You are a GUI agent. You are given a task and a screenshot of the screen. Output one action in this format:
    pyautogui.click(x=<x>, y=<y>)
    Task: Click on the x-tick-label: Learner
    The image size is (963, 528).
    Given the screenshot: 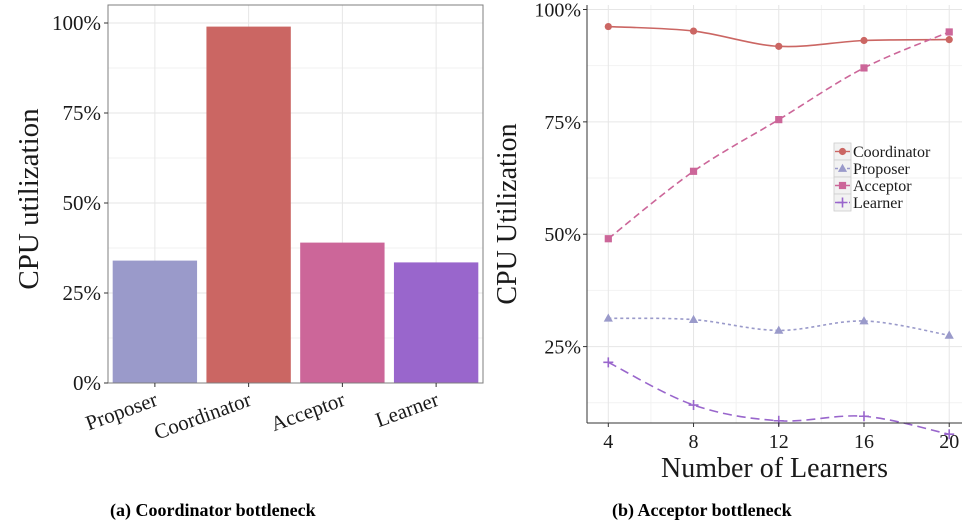 What is the action you would take?
    pyautogui.click(x=407, y=409)
    